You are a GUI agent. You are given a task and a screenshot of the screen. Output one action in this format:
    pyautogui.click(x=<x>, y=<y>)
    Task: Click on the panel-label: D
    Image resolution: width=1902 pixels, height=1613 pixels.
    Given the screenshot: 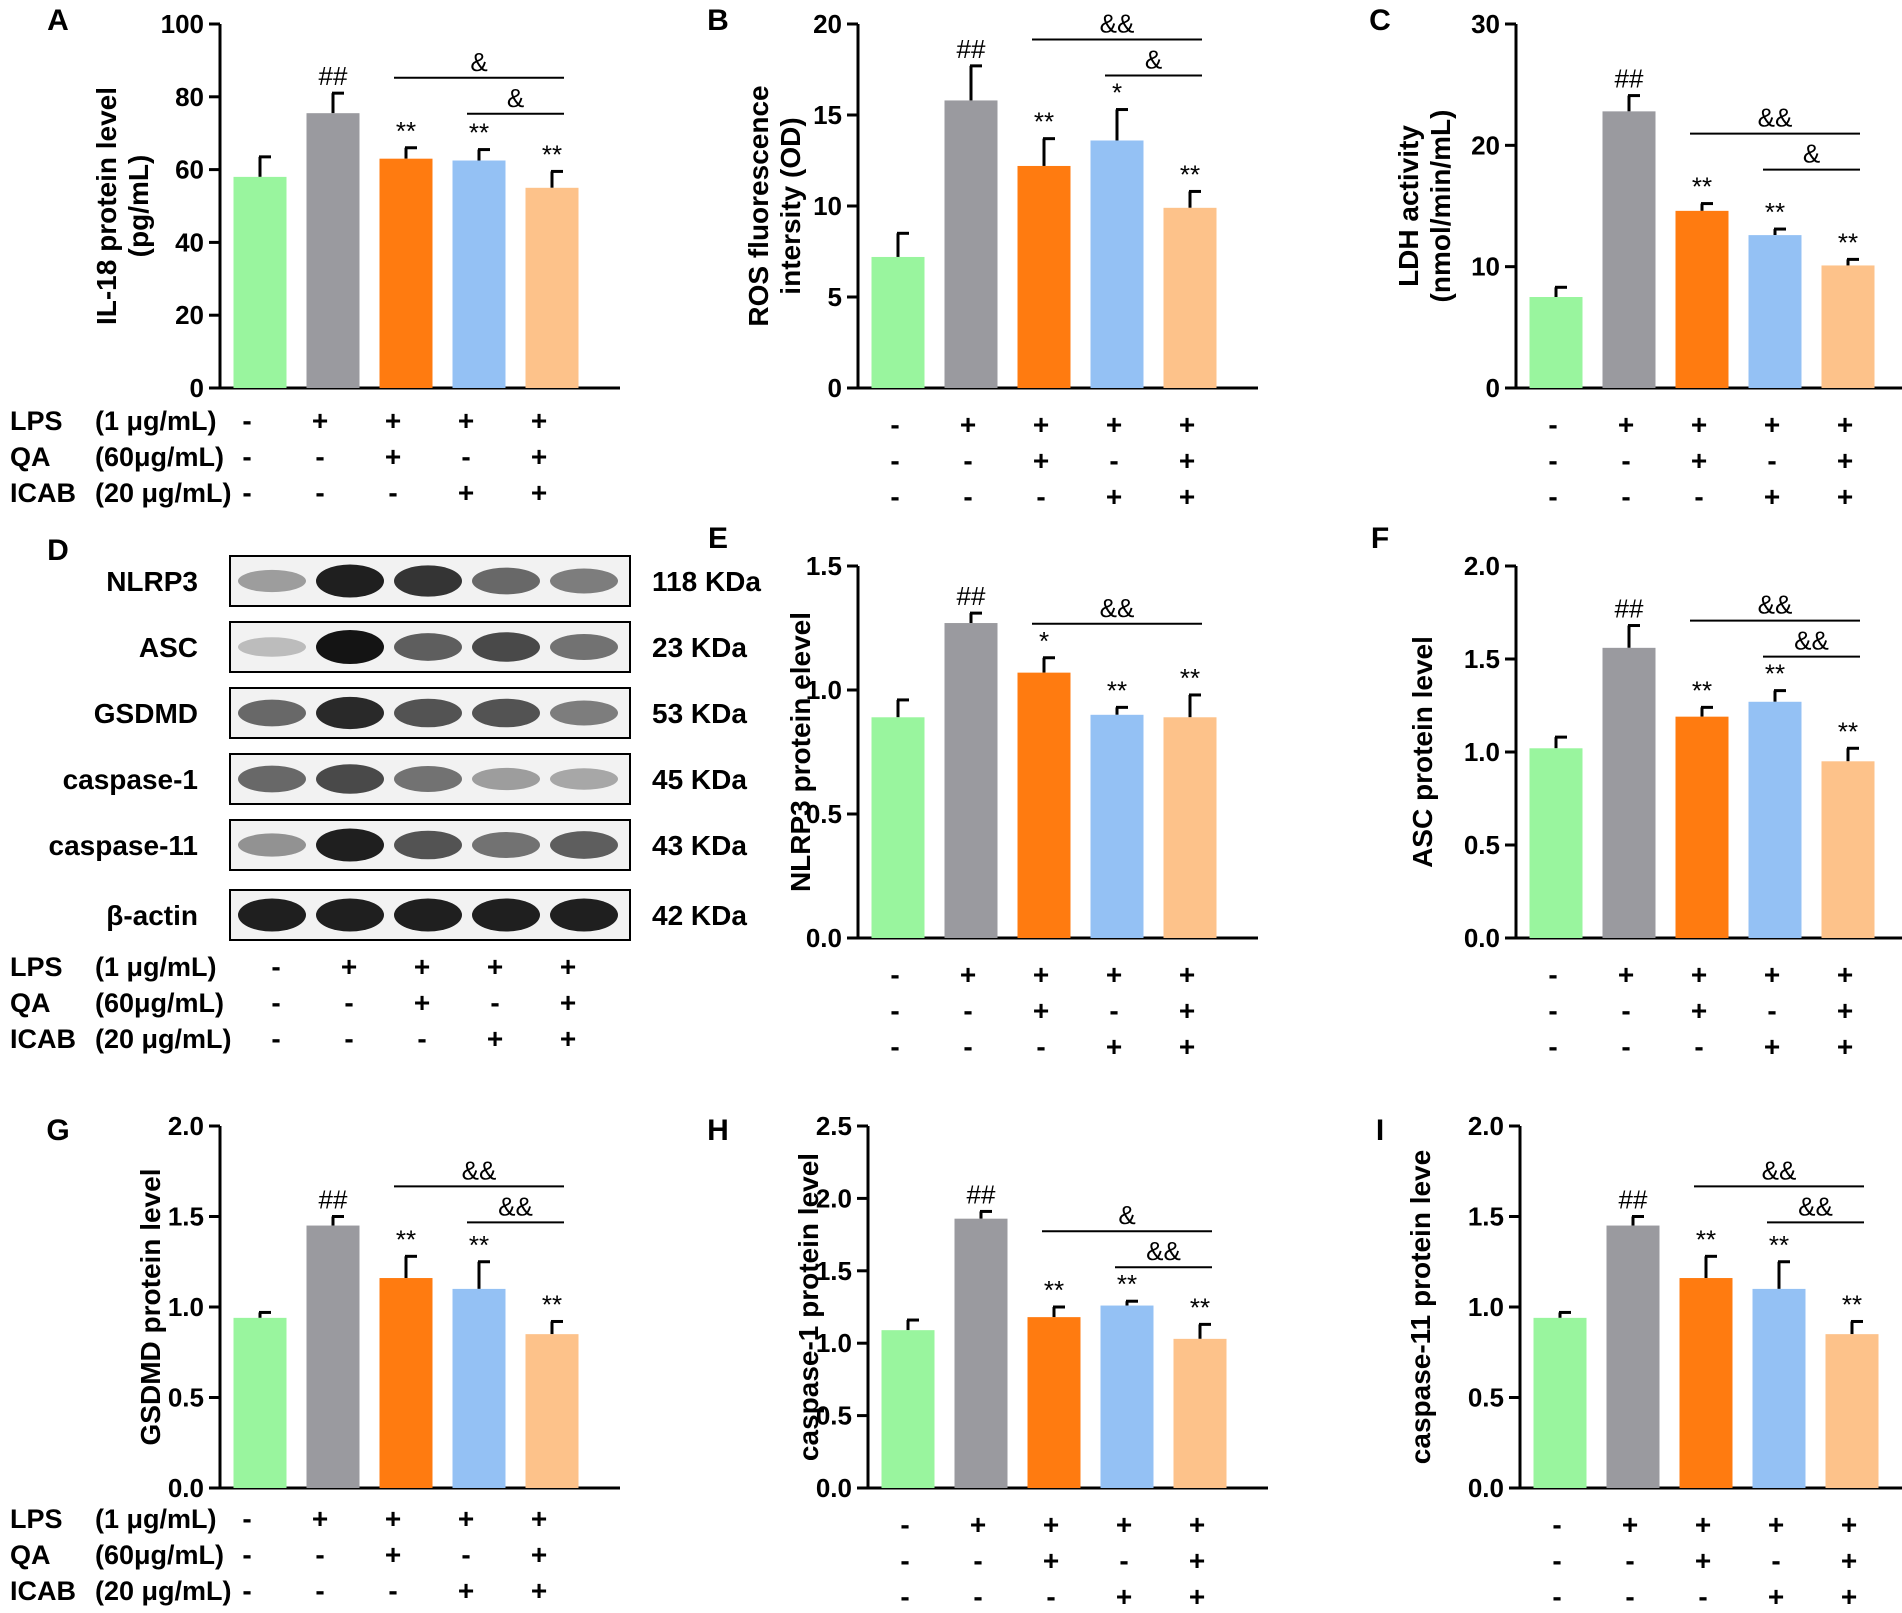 What is the action you would take?
    pyautogui.click(x=58, y=550)
    